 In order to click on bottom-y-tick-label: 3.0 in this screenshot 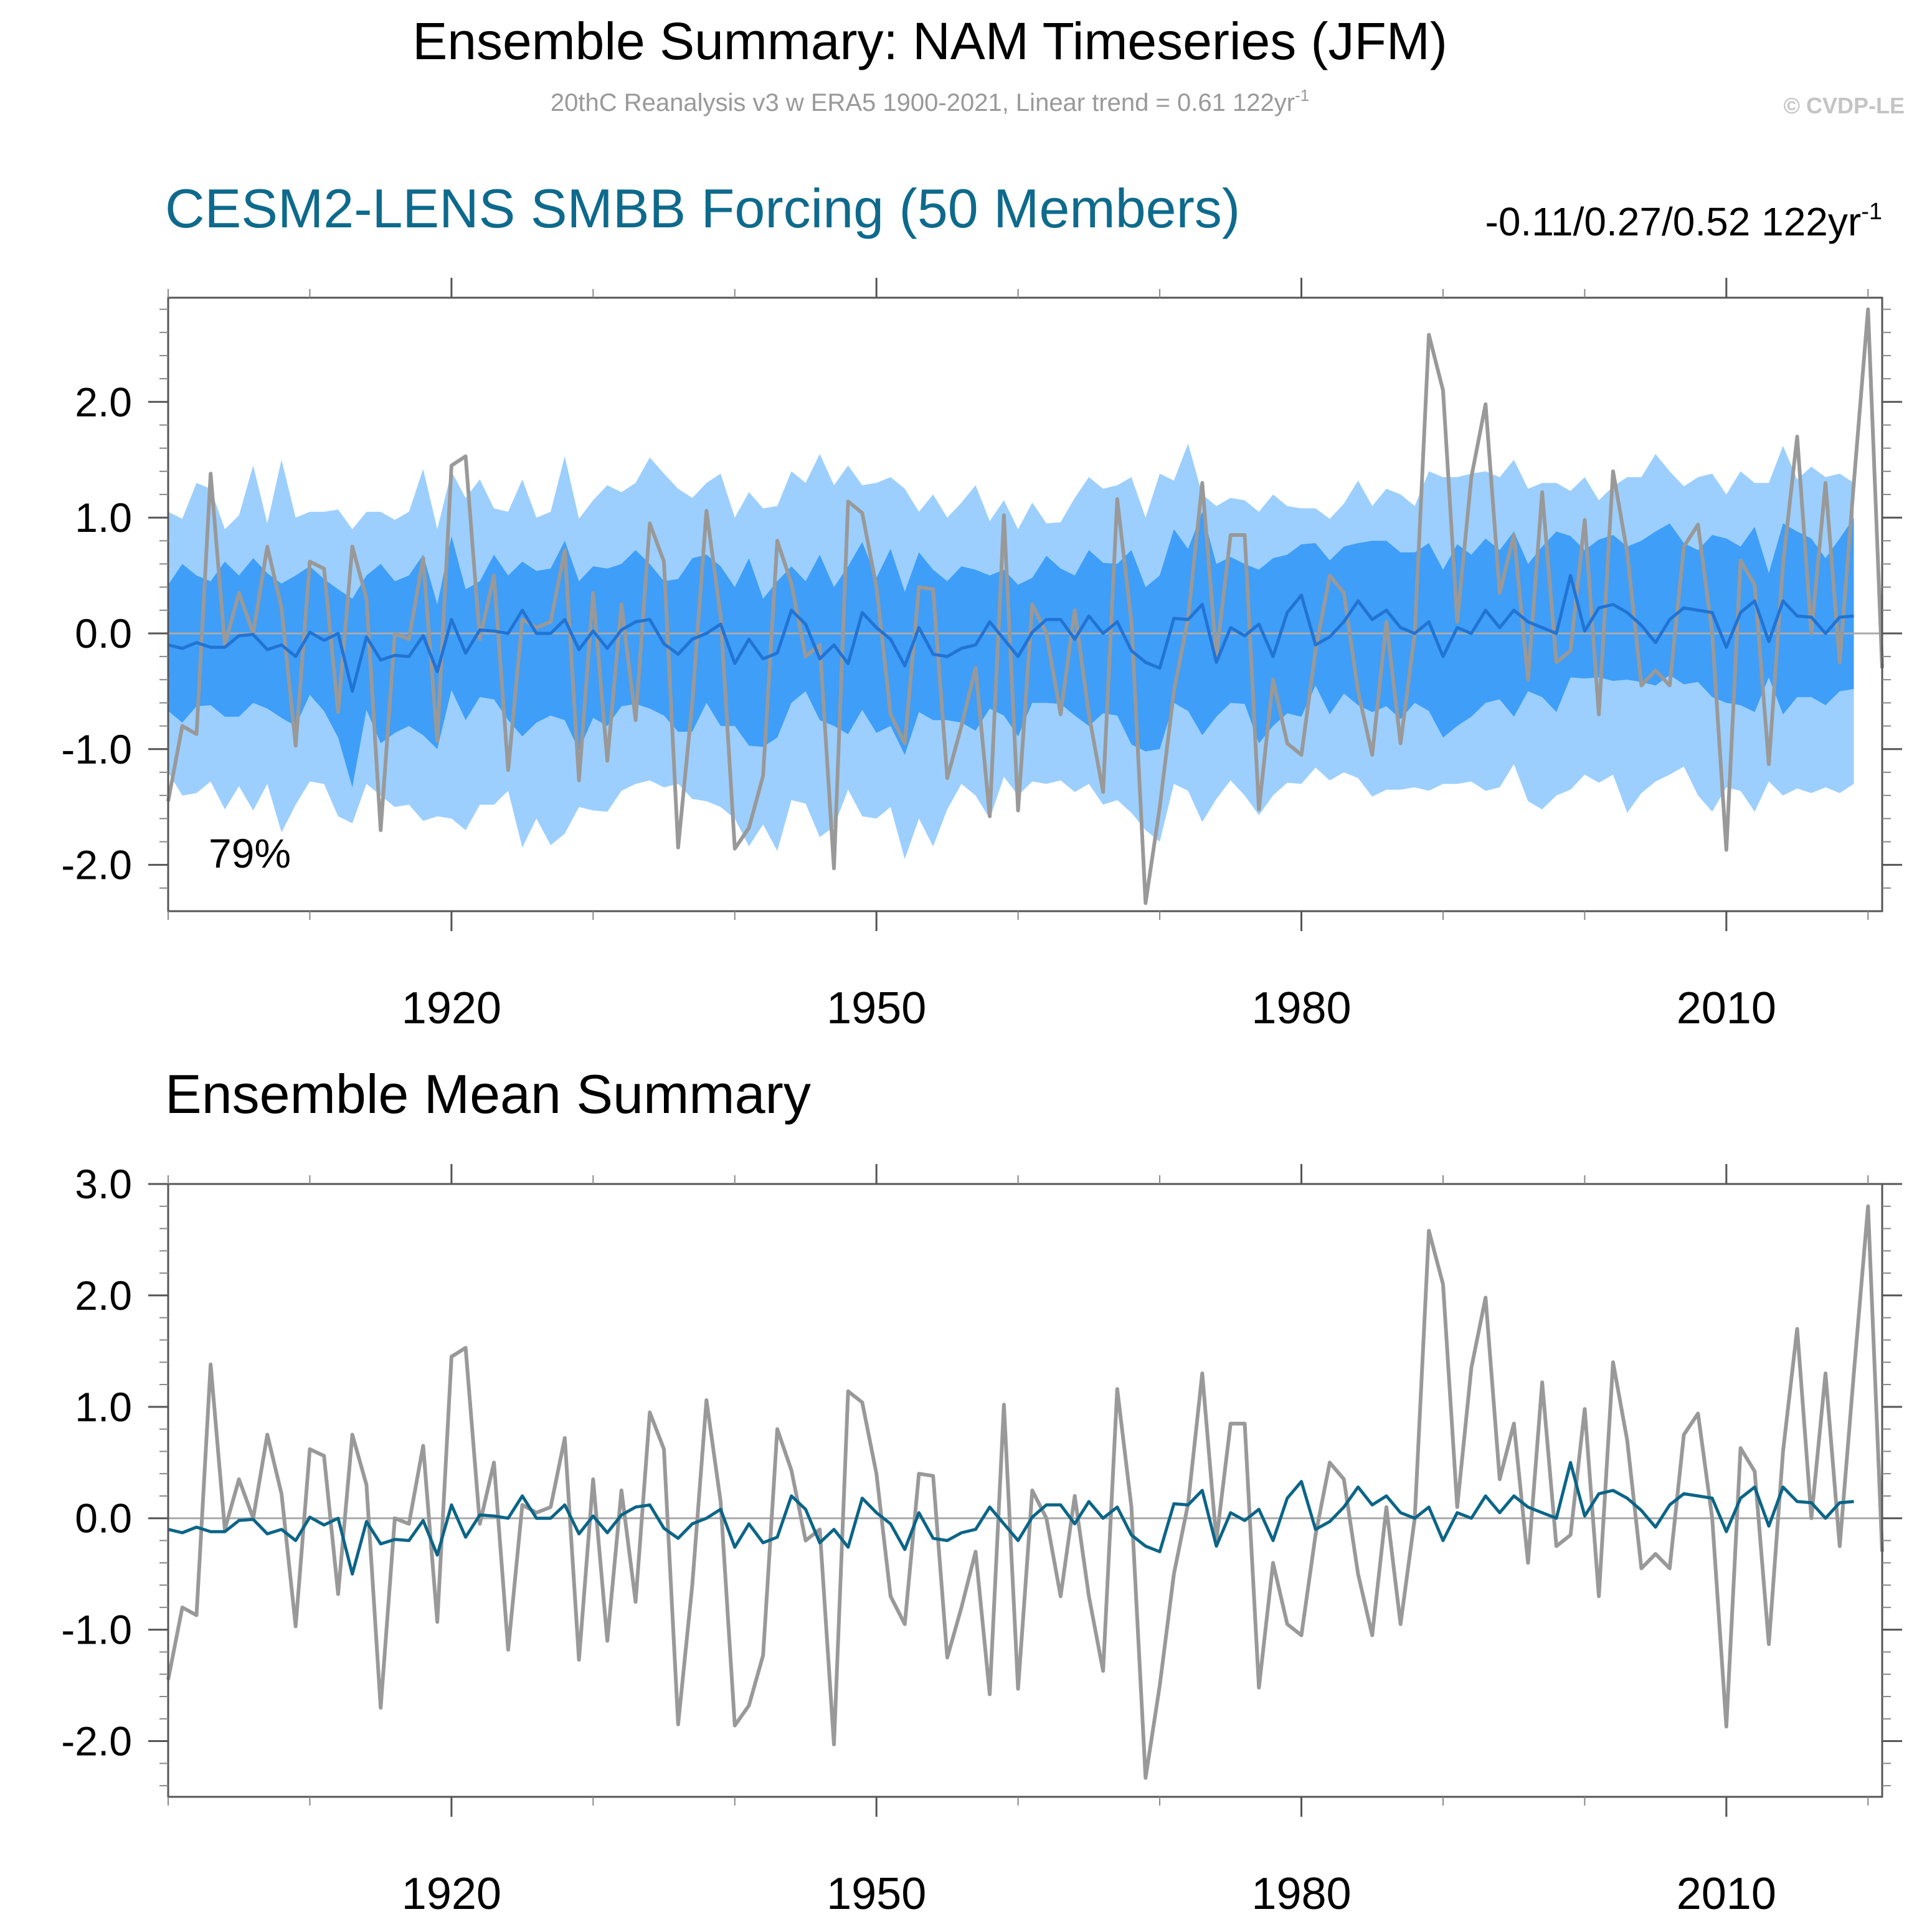, I will do `click(104, 1184)`.